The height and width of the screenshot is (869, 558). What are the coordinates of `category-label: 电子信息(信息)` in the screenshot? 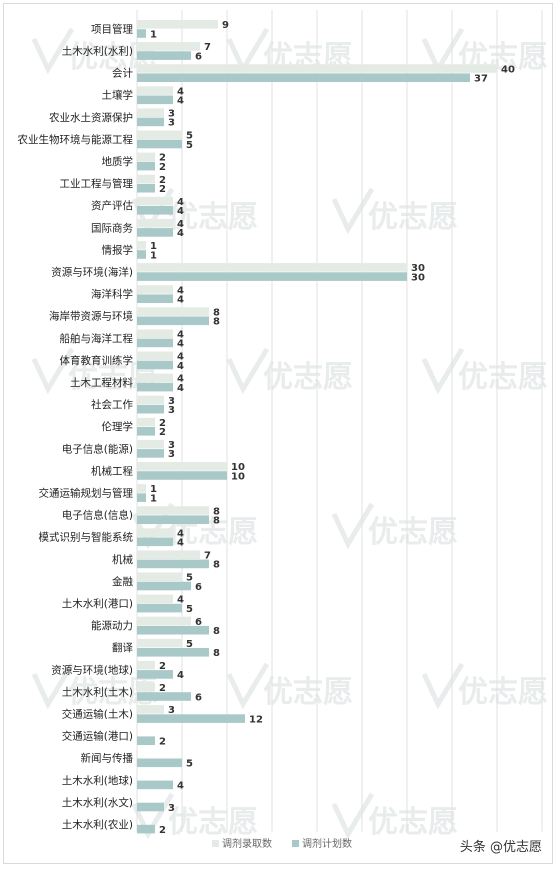 It's located at (97, 515).